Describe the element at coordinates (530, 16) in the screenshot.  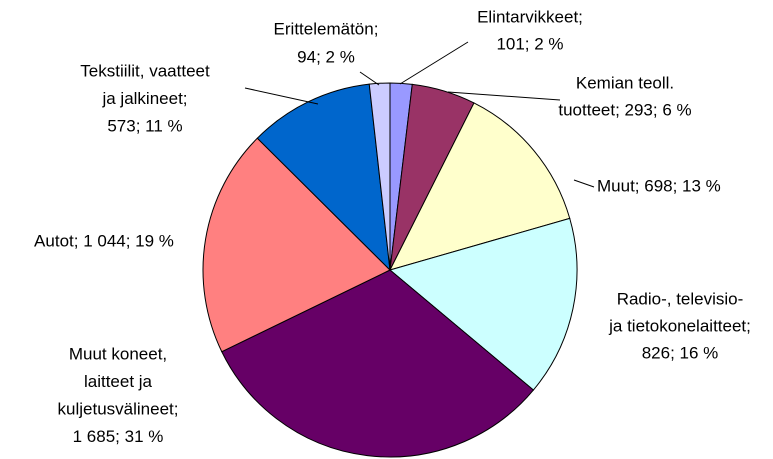
I see `slice-label: Elintarvikkeet;` at that location.